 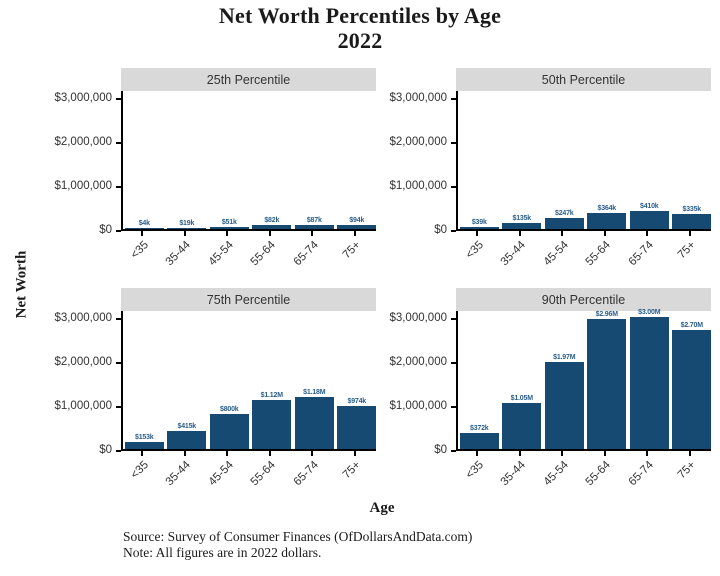 I want to click on bar-value-label: $19k, so click(x=187, y=223).